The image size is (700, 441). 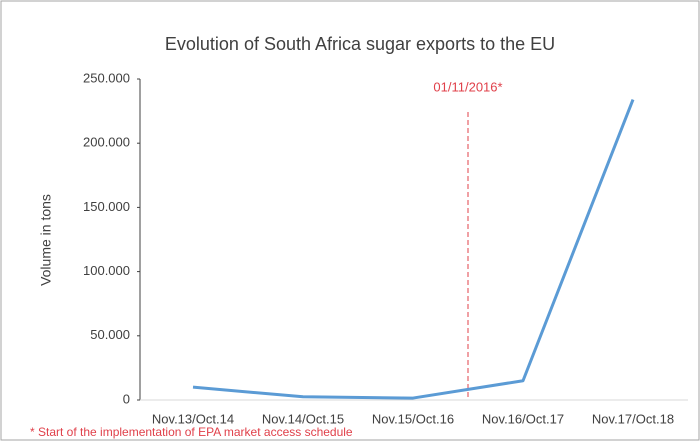 What do you see at coordinates (303, 418) in the screenshot?
I see `x-tick-label: Nov.14/Oct.15` at bounding box center [303, 418].